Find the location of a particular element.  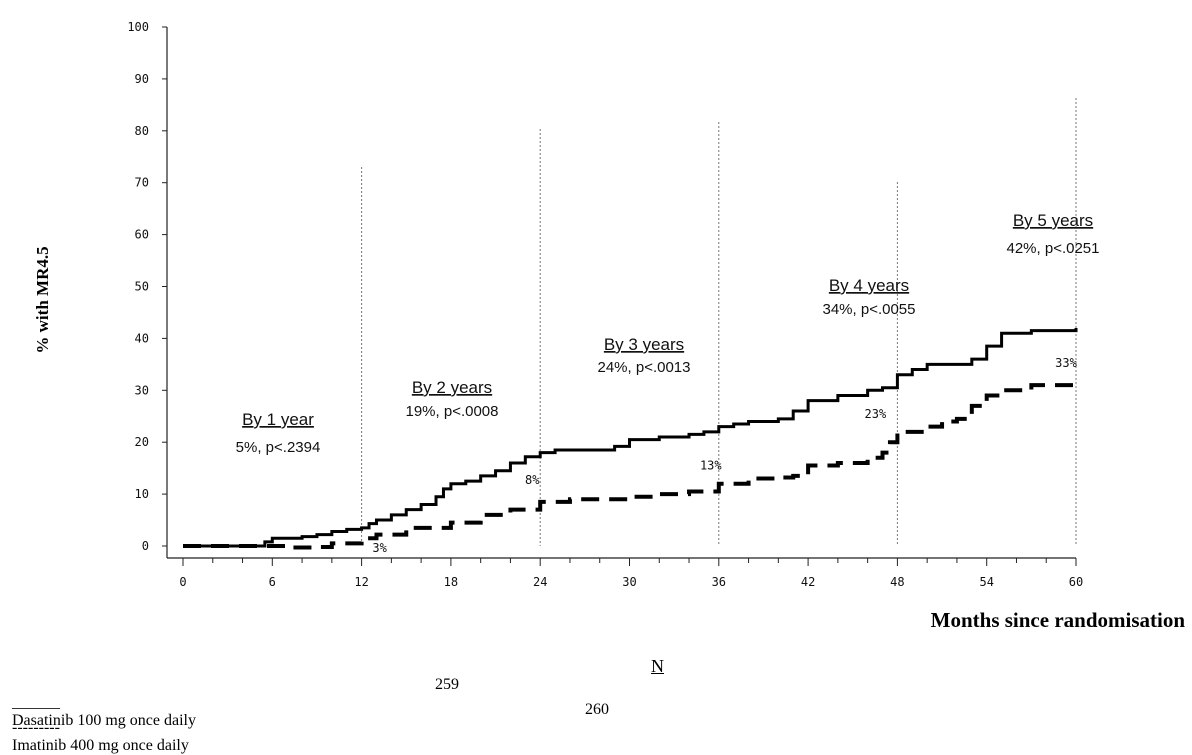

x-tick-label-30: 30 is located at coordinates (629, 582).